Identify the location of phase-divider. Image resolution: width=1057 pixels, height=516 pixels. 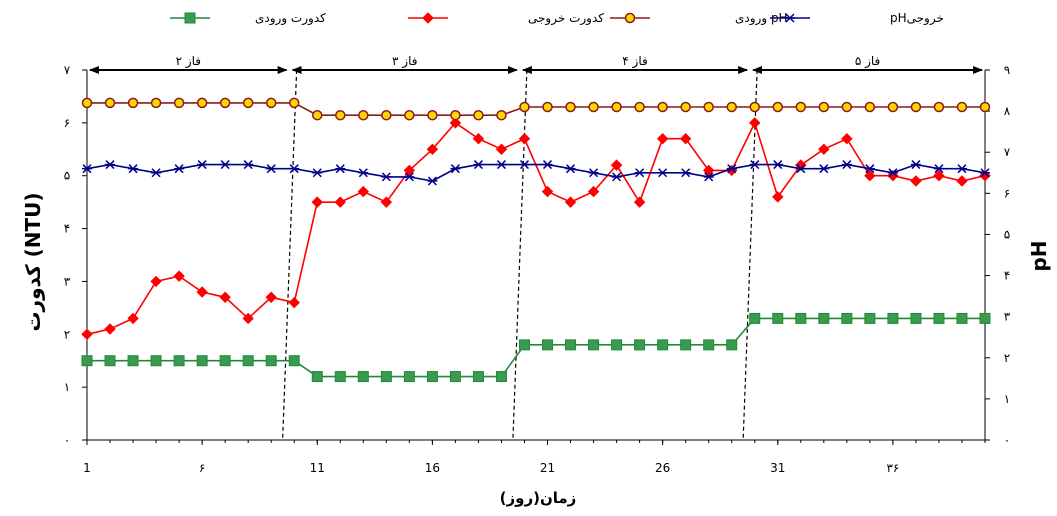
(290, 255).